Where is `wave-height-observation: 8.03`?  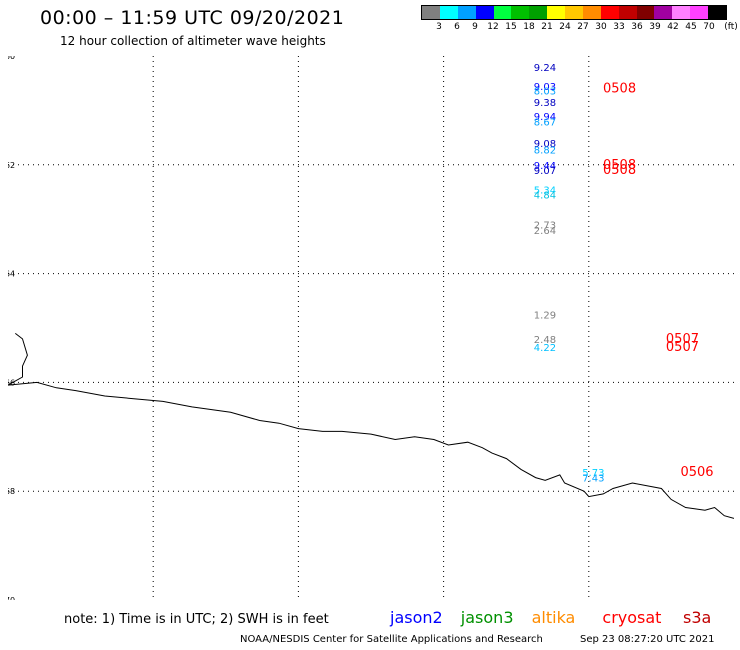
wave-height-observation: 8.03 is located at coordinates (545, 91).